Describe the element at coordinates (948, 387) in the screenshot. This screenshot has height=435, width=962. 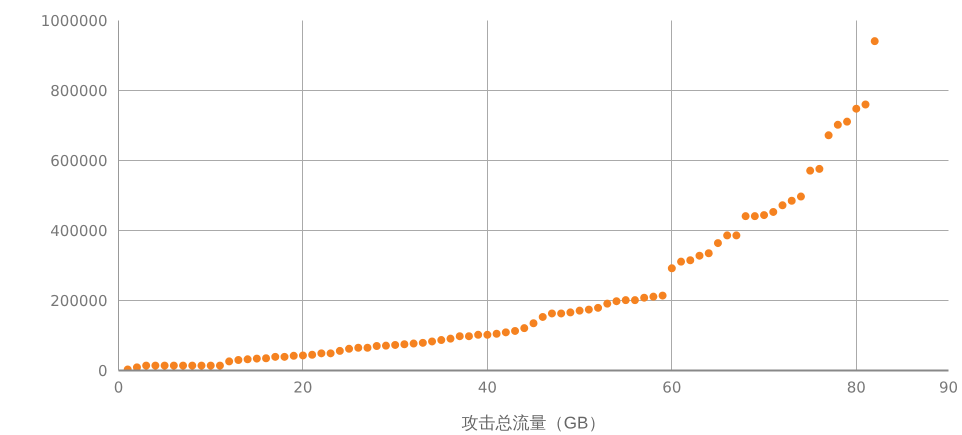
I see `x-tick-label: 90` at that location.